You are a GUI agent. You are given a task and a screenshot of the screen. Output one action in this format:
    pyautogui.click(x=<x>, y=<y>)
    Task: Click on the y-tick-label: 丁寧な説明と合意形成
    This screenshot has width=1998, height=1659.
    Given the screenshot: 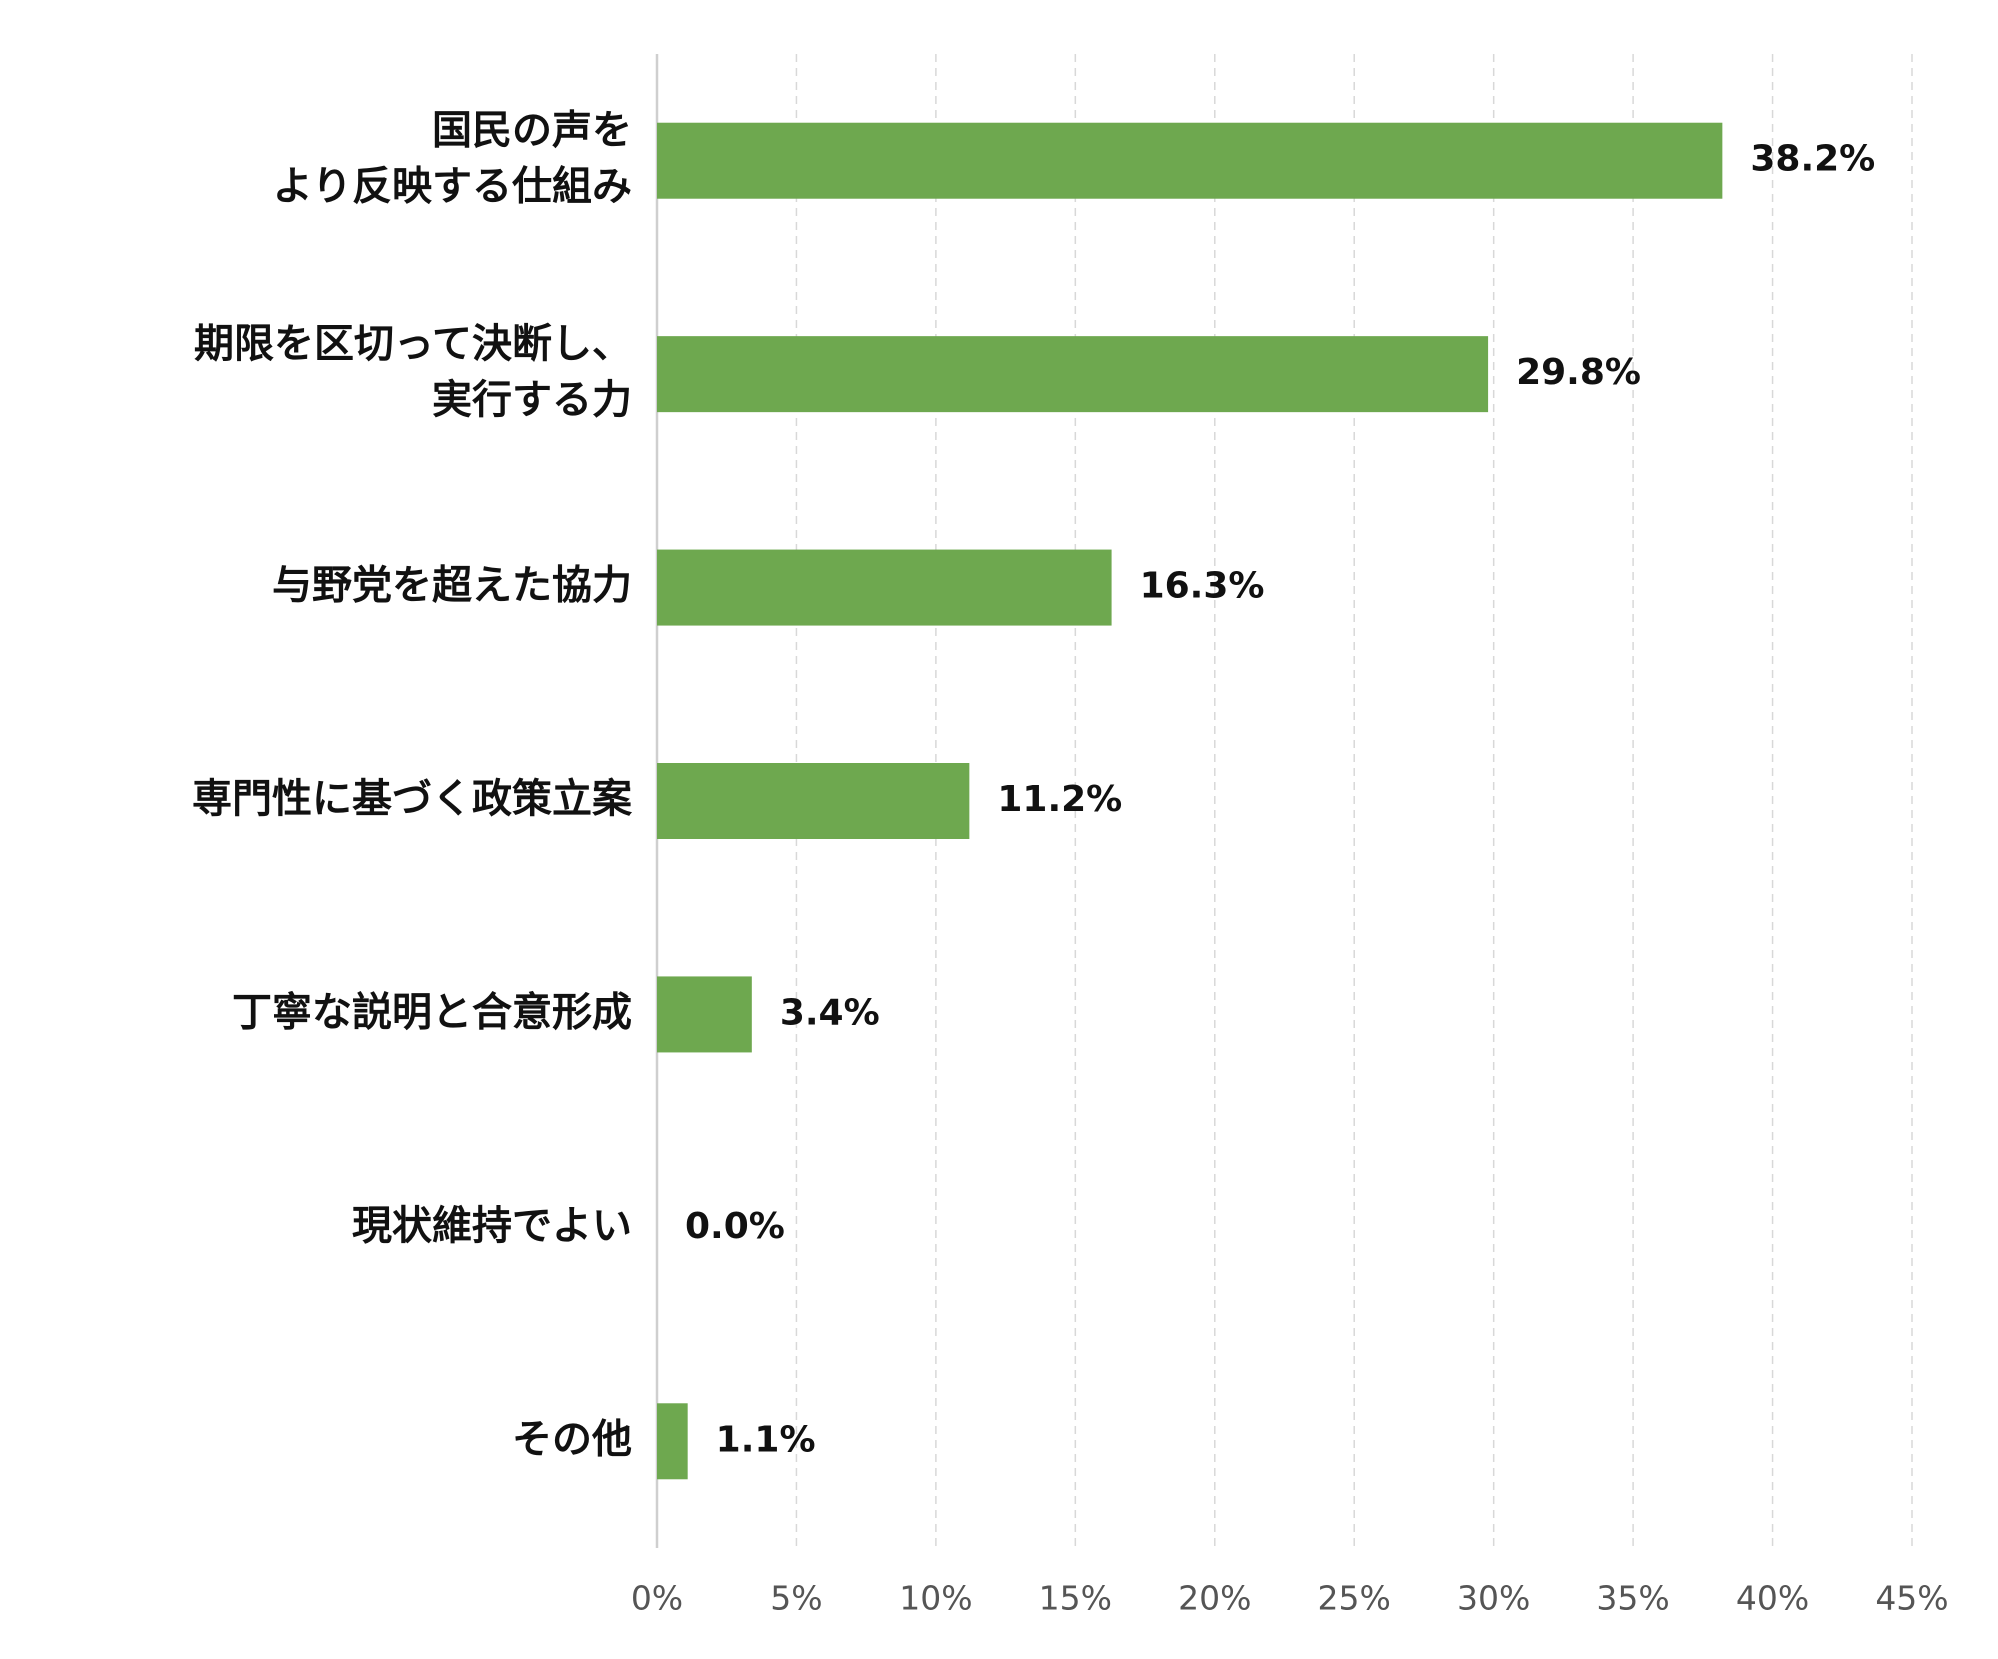 What is the action you would take?
    pyautogui.click(x=432, y=1012)
    